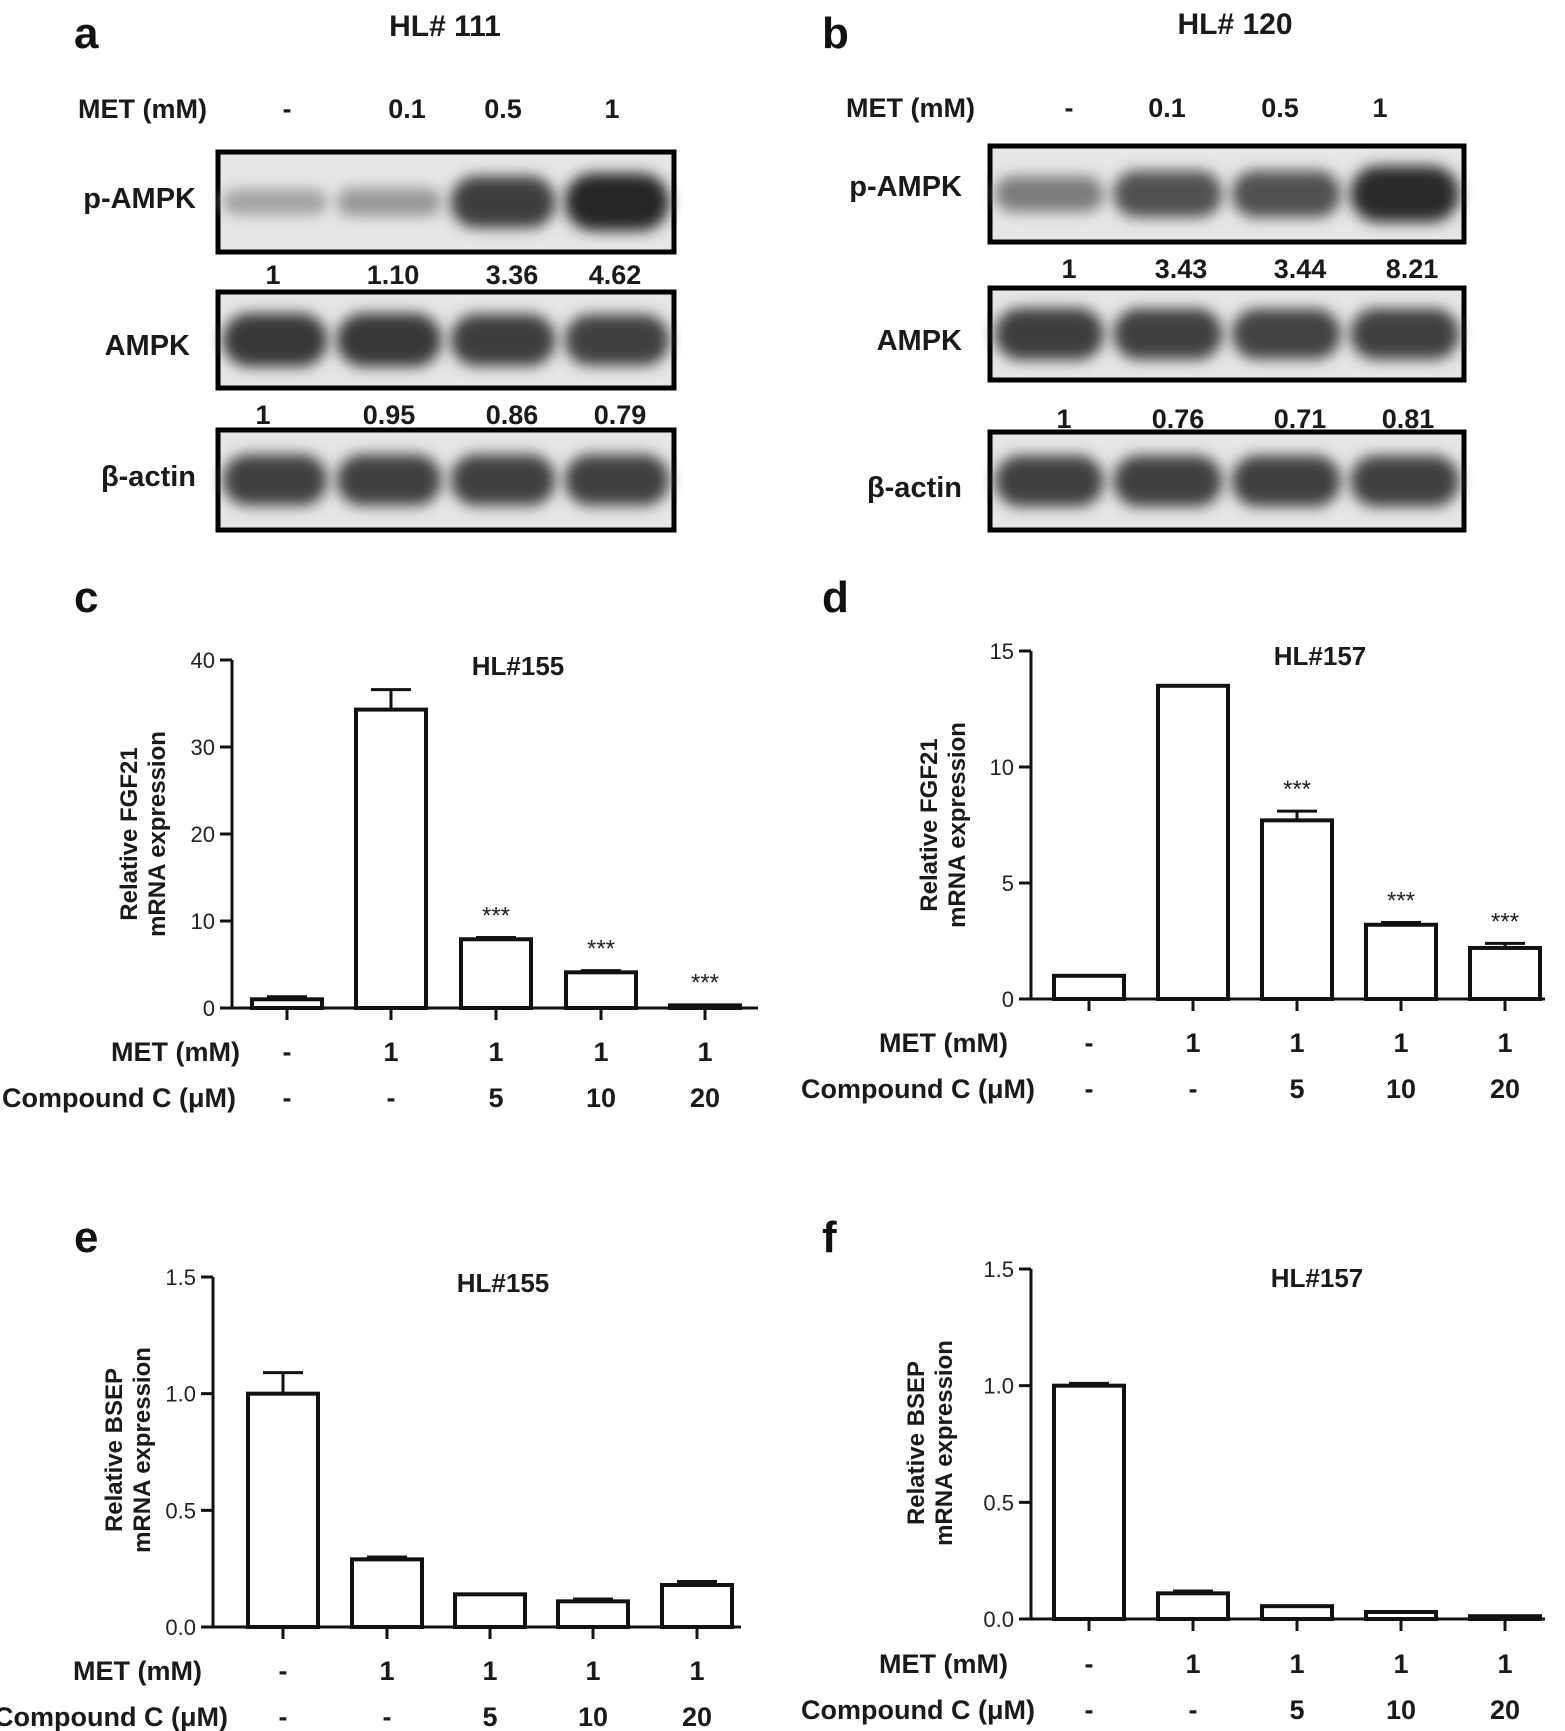 This screenshot has width=1565, height=1731. I want to click on blot-row-label: AMPK, so click(147, 346).